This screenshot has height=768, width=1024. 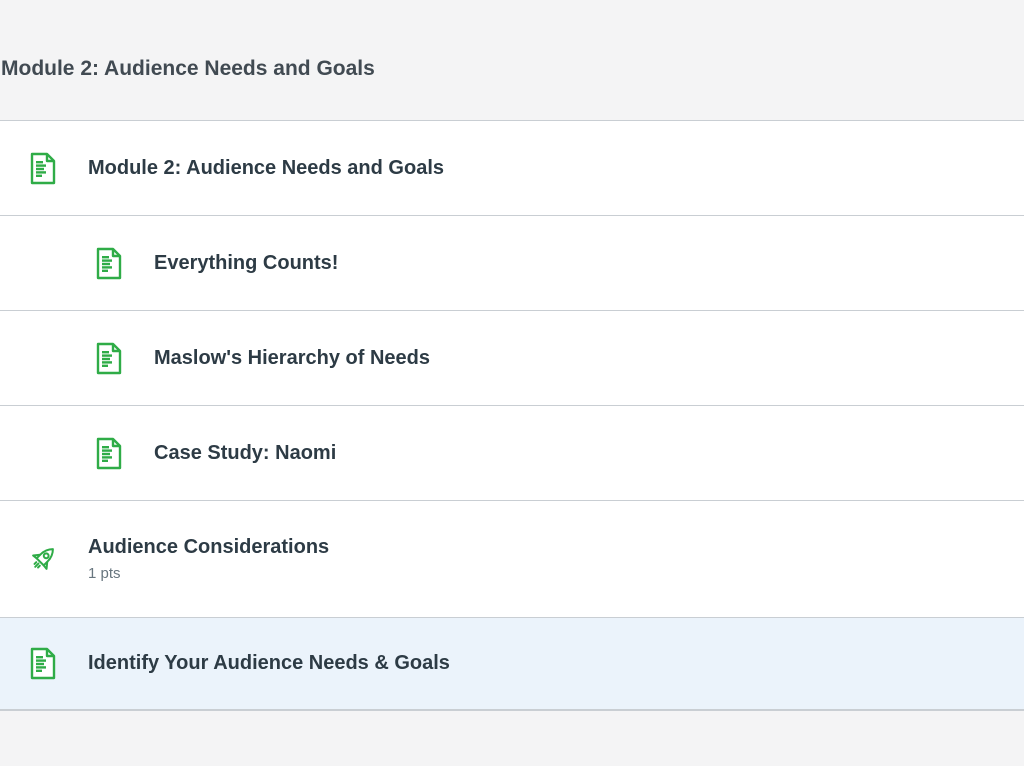 What do you see at coordinates (43, 559) in the screenshot?
I see `rocket-icon` at bounding box center [43, 559].